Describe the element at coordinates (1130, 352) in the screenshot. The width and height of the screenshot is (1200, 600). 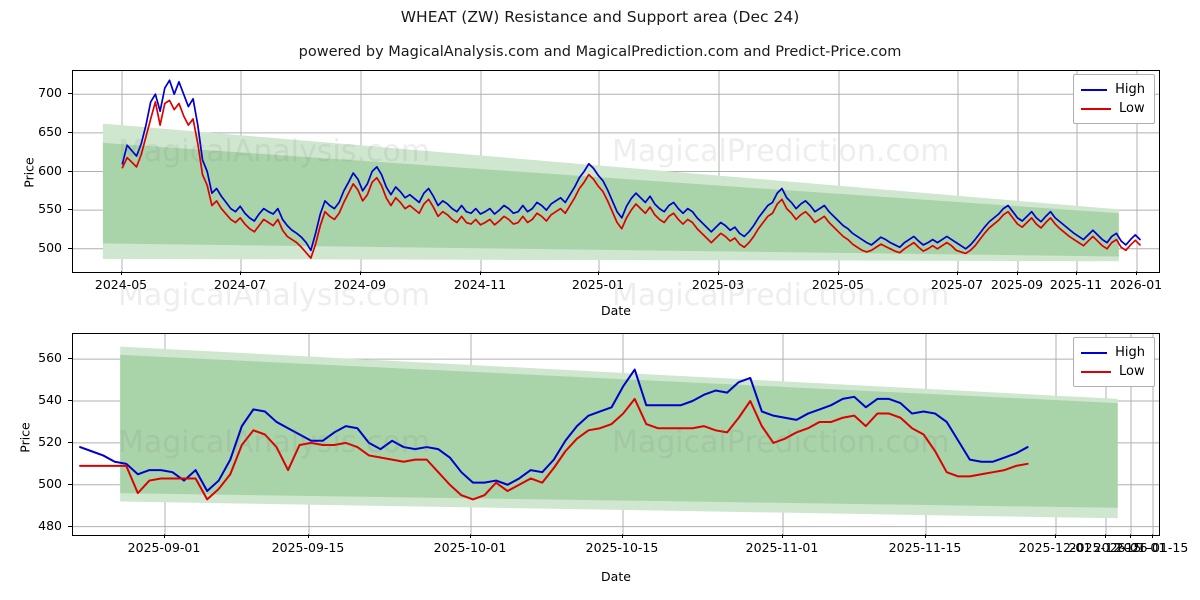
I see `legend-label-high-lower: High` at that location.